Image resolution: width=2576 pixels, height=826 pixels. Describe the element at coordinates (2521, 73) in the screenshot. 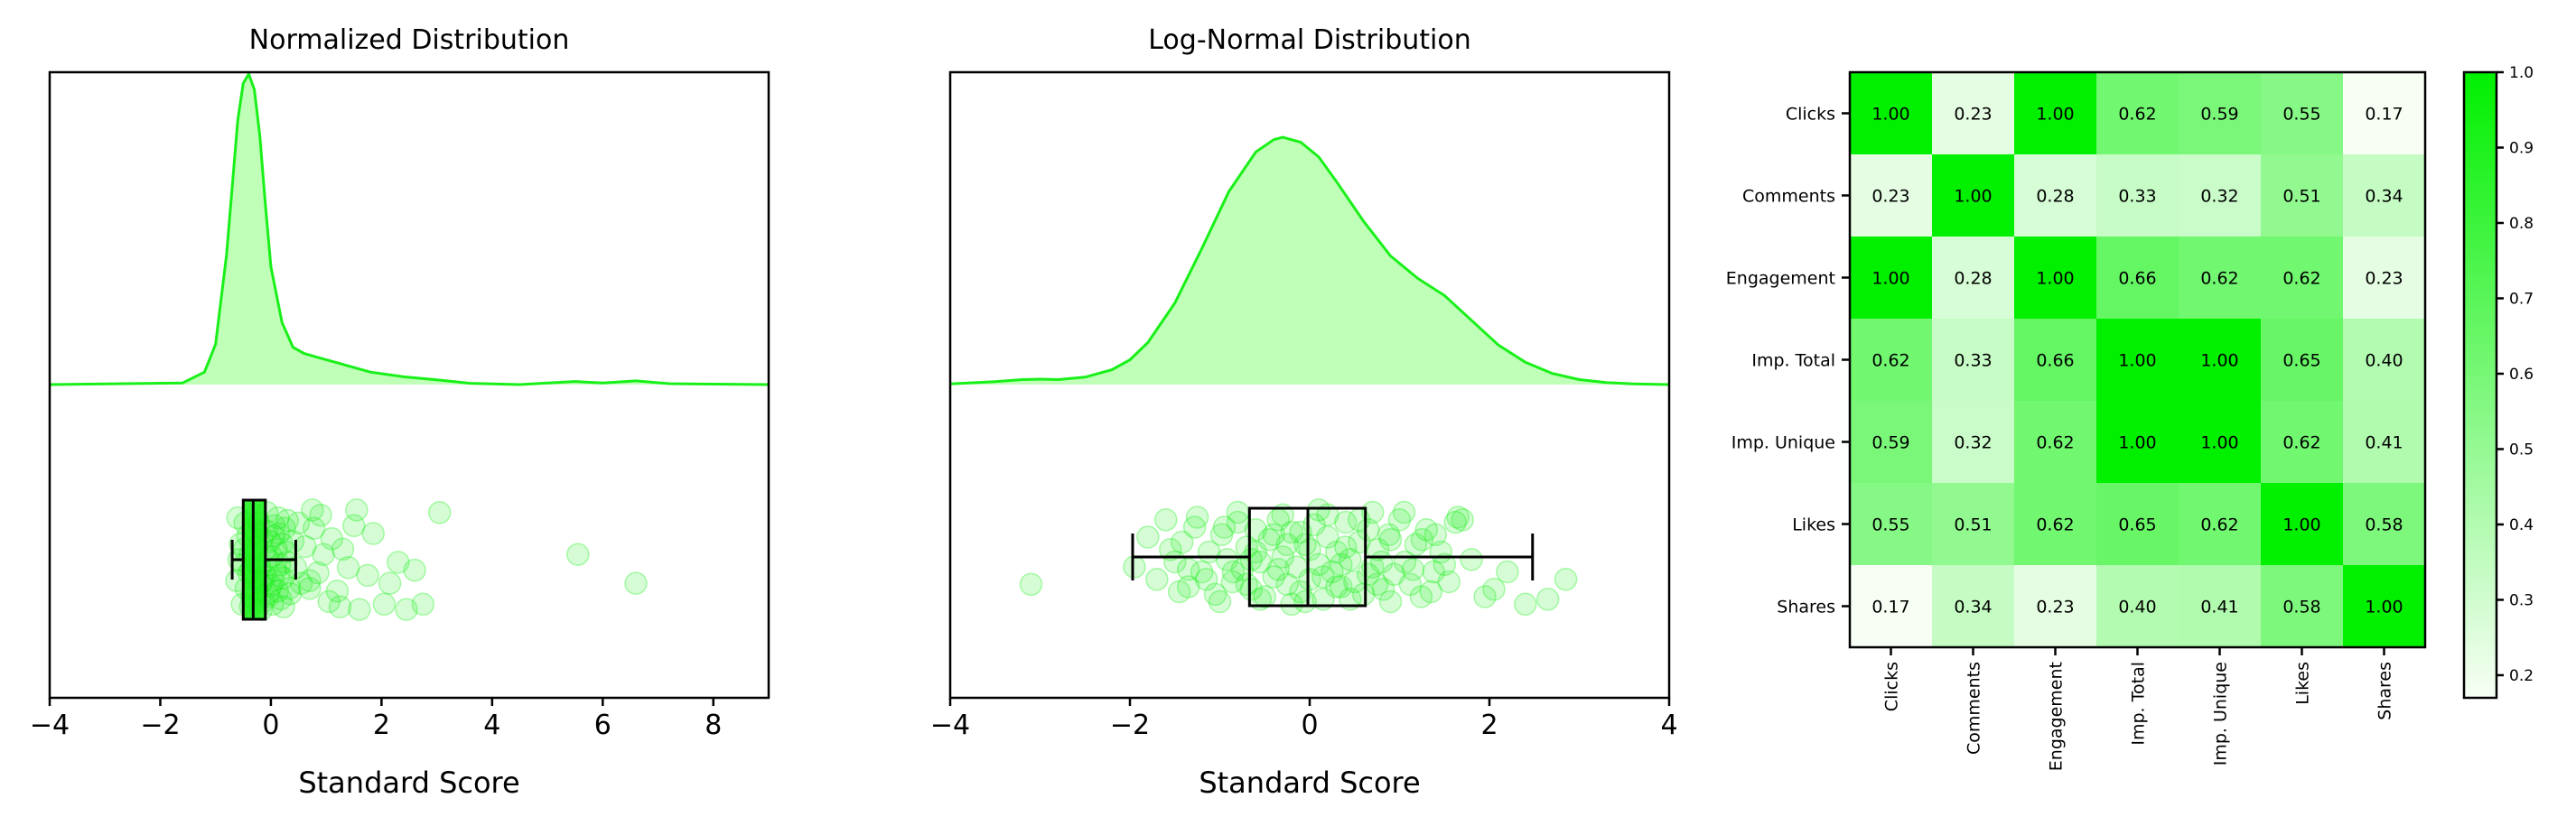

I see `colorbar-tick-label: 1.0` at that location.